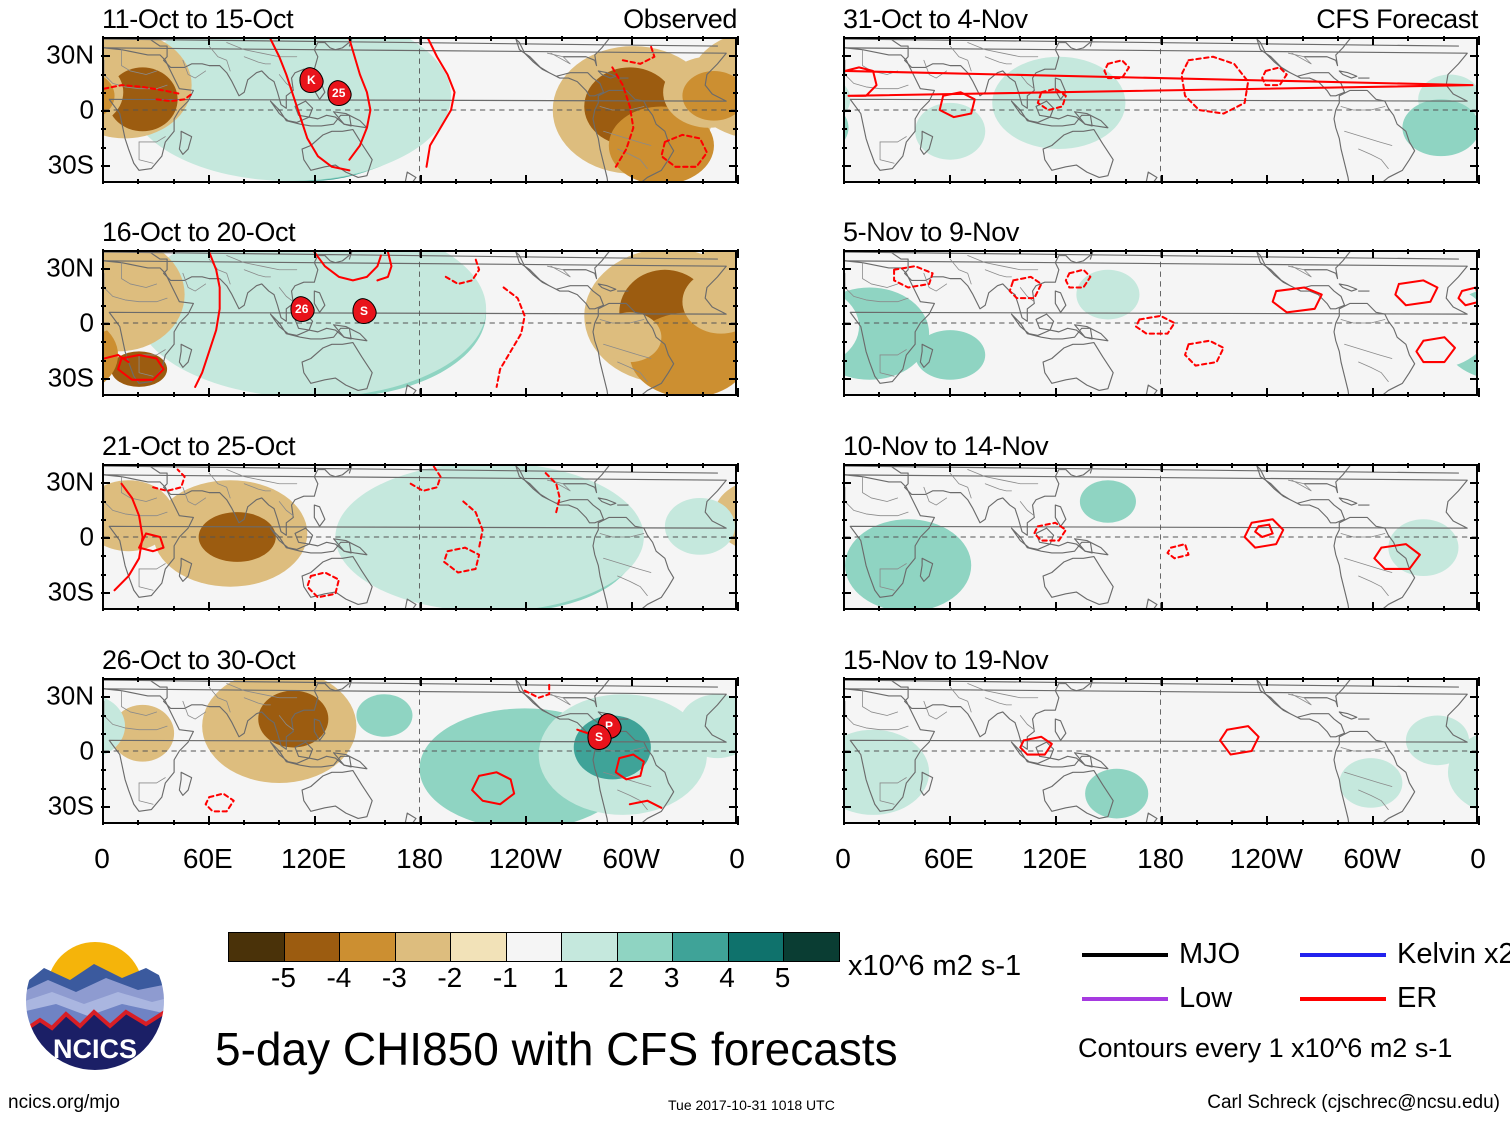 The width and height of the screenshot is (1510, 1121). What do you see at coordinates (283, 977) in the screenshot?
I see `colorbar-tick-label: -5` at bounding box center [283, 977].